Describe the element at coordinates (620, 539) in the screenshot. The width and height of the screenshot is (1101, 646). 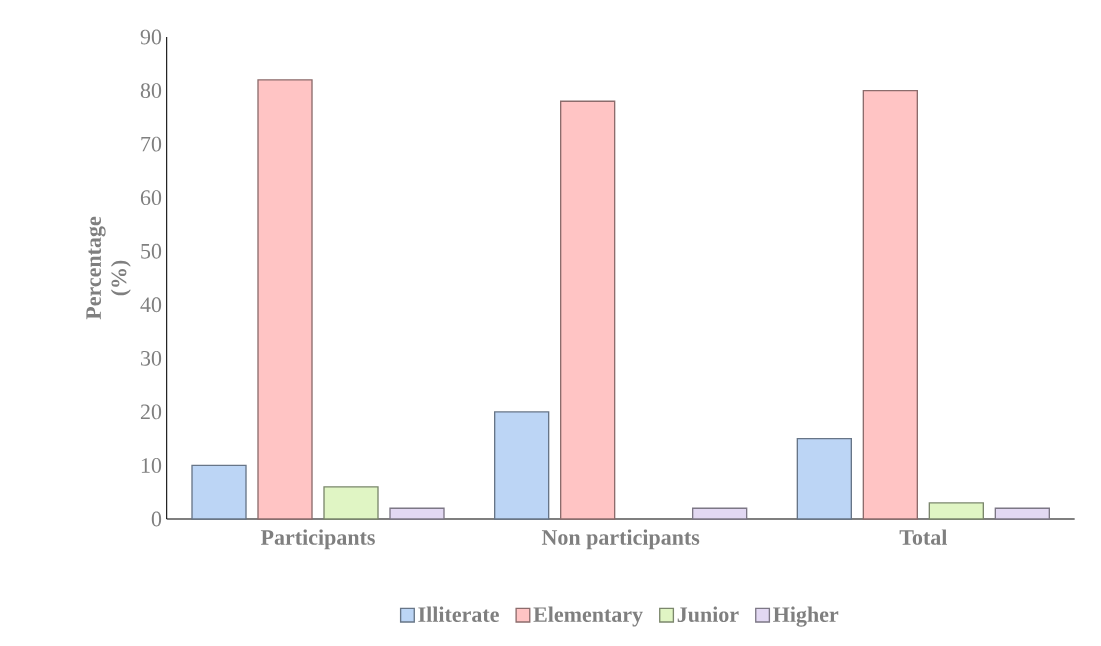
I see `x-tick-label: Non participants` at that location.